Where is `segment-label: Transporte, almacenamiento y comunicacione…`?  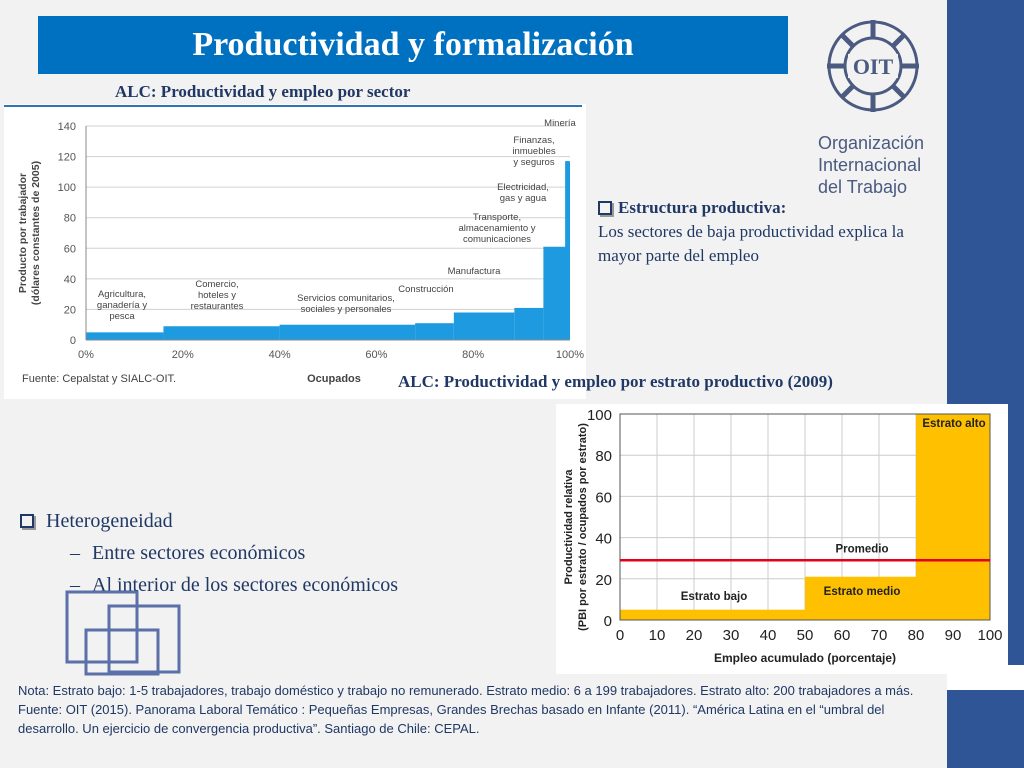
segment-label: Transporte, almacenamiento y comunicacione… is located at coordinates (496, 228).